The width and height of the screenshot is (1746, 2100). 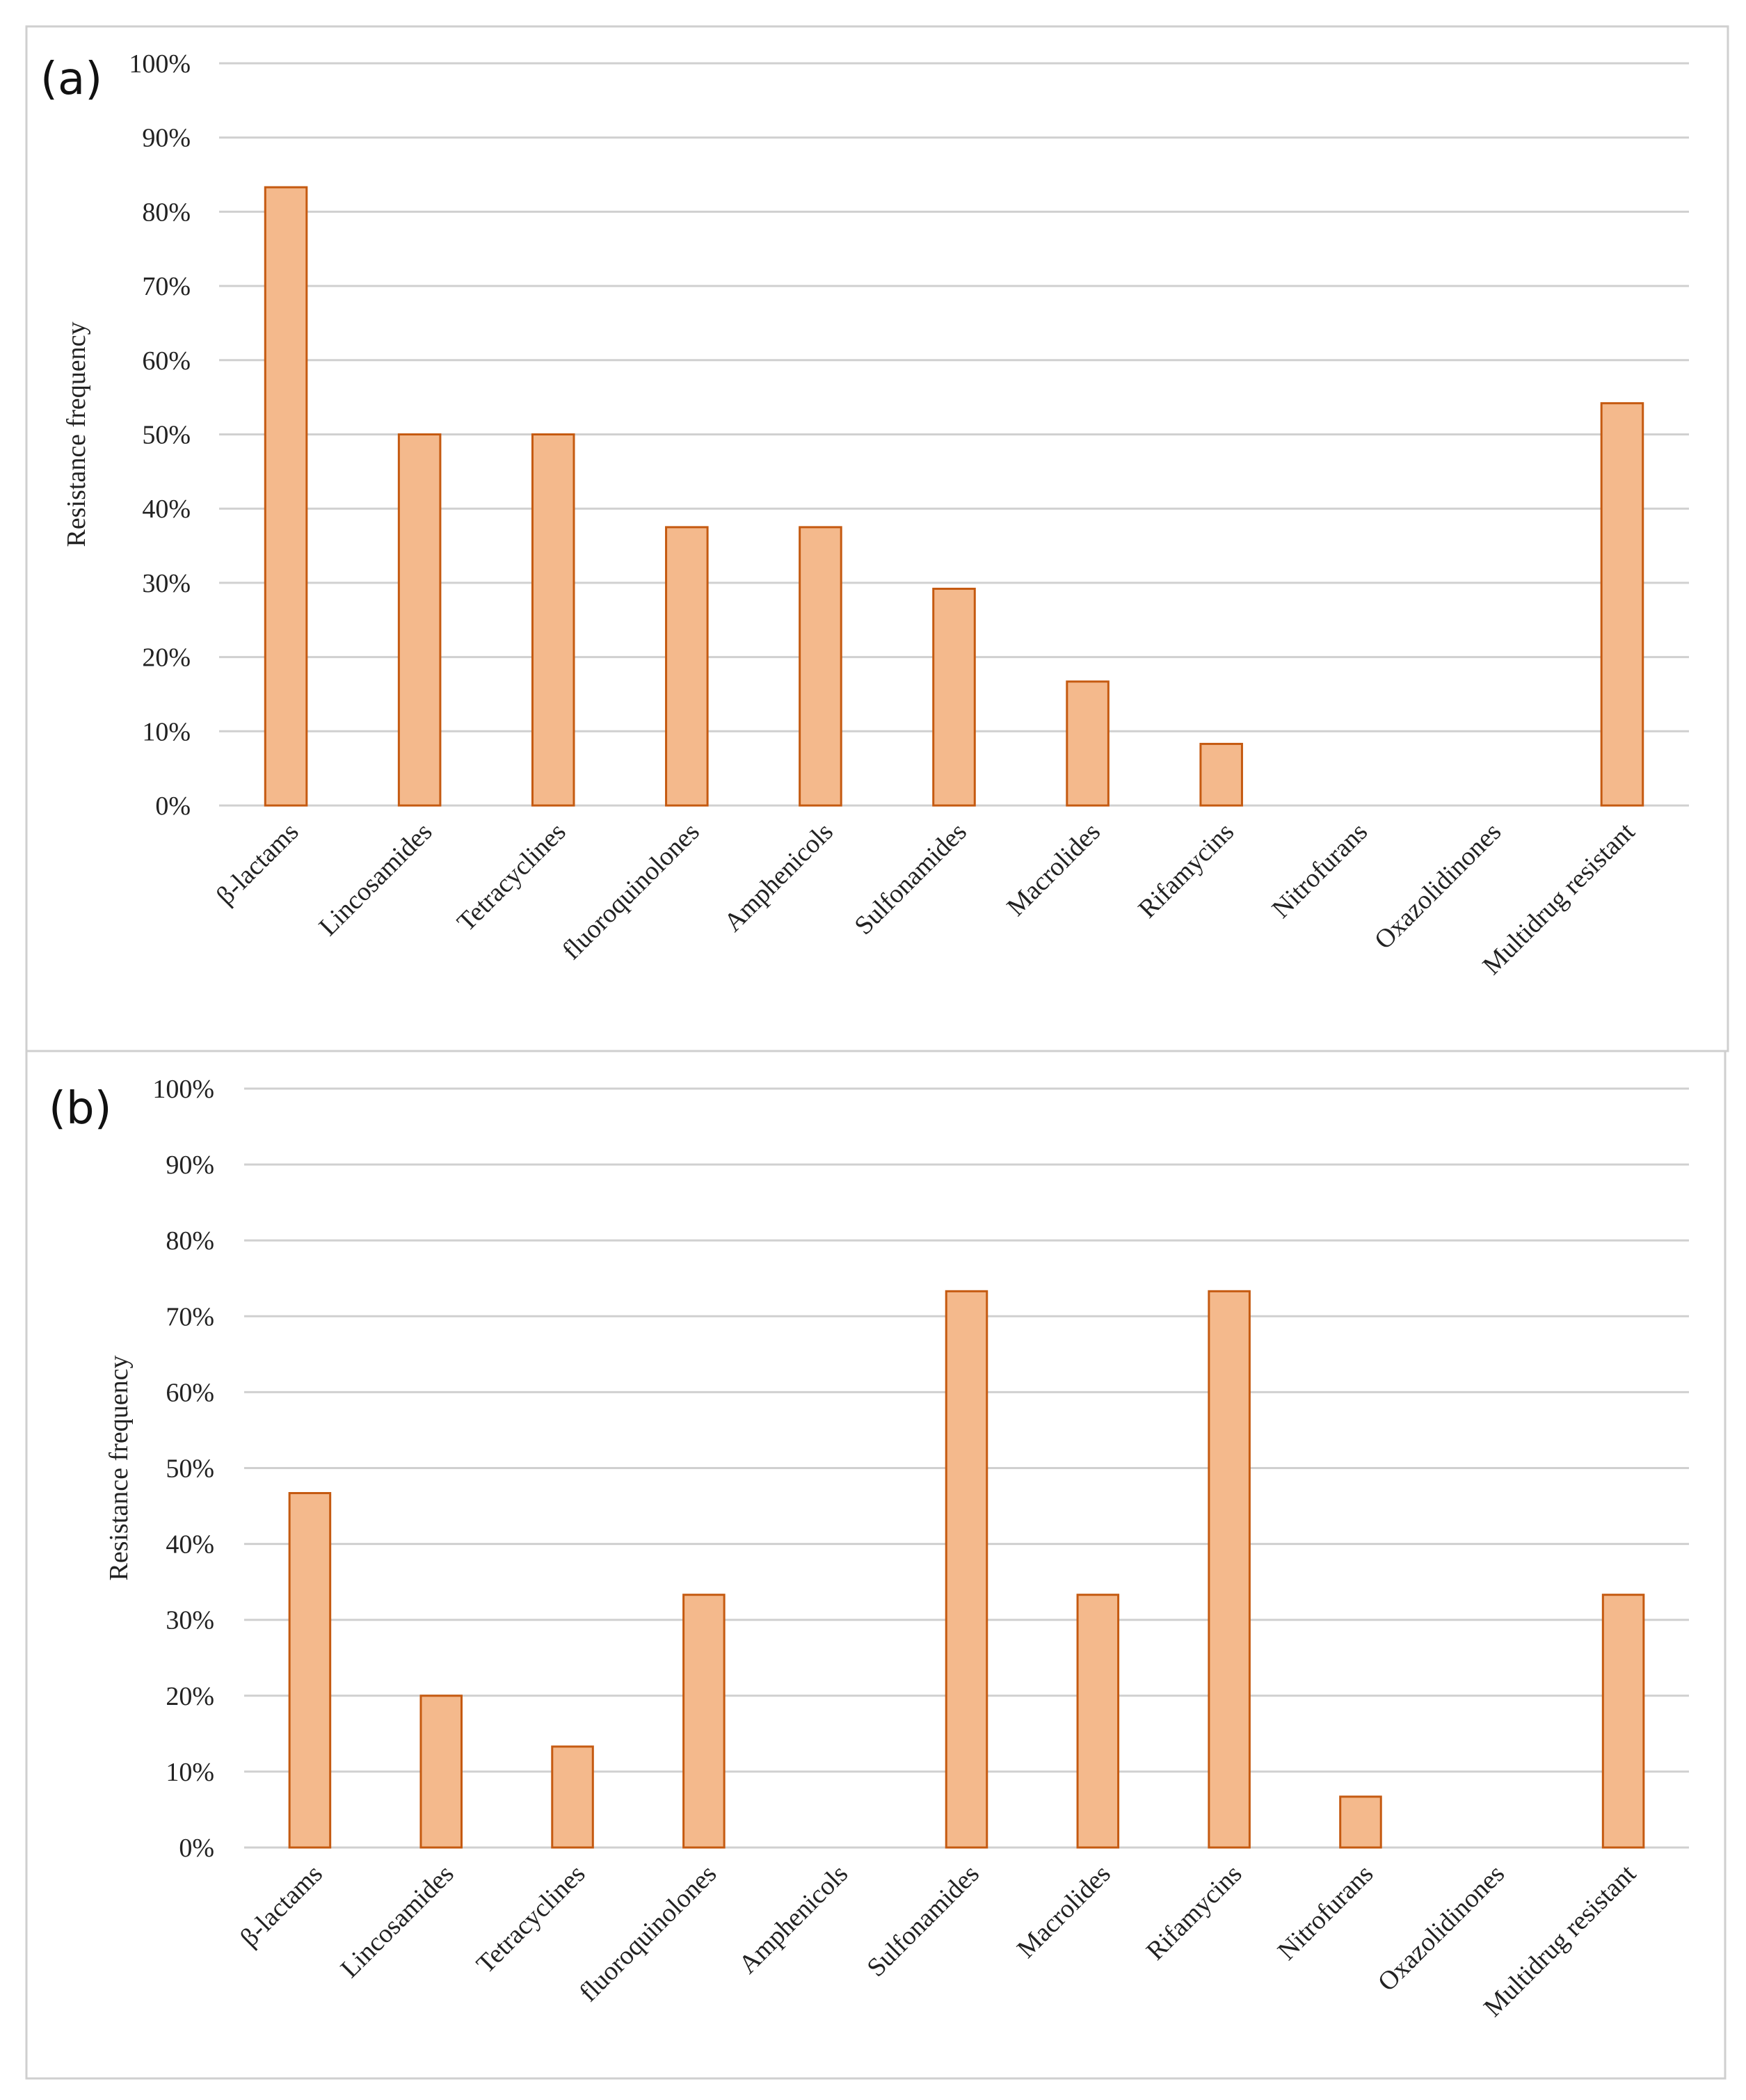 What do you see at coordinates (71, 79) in the screenshot?
I see `panel-label: (a)` at bounding box center [71, 79].